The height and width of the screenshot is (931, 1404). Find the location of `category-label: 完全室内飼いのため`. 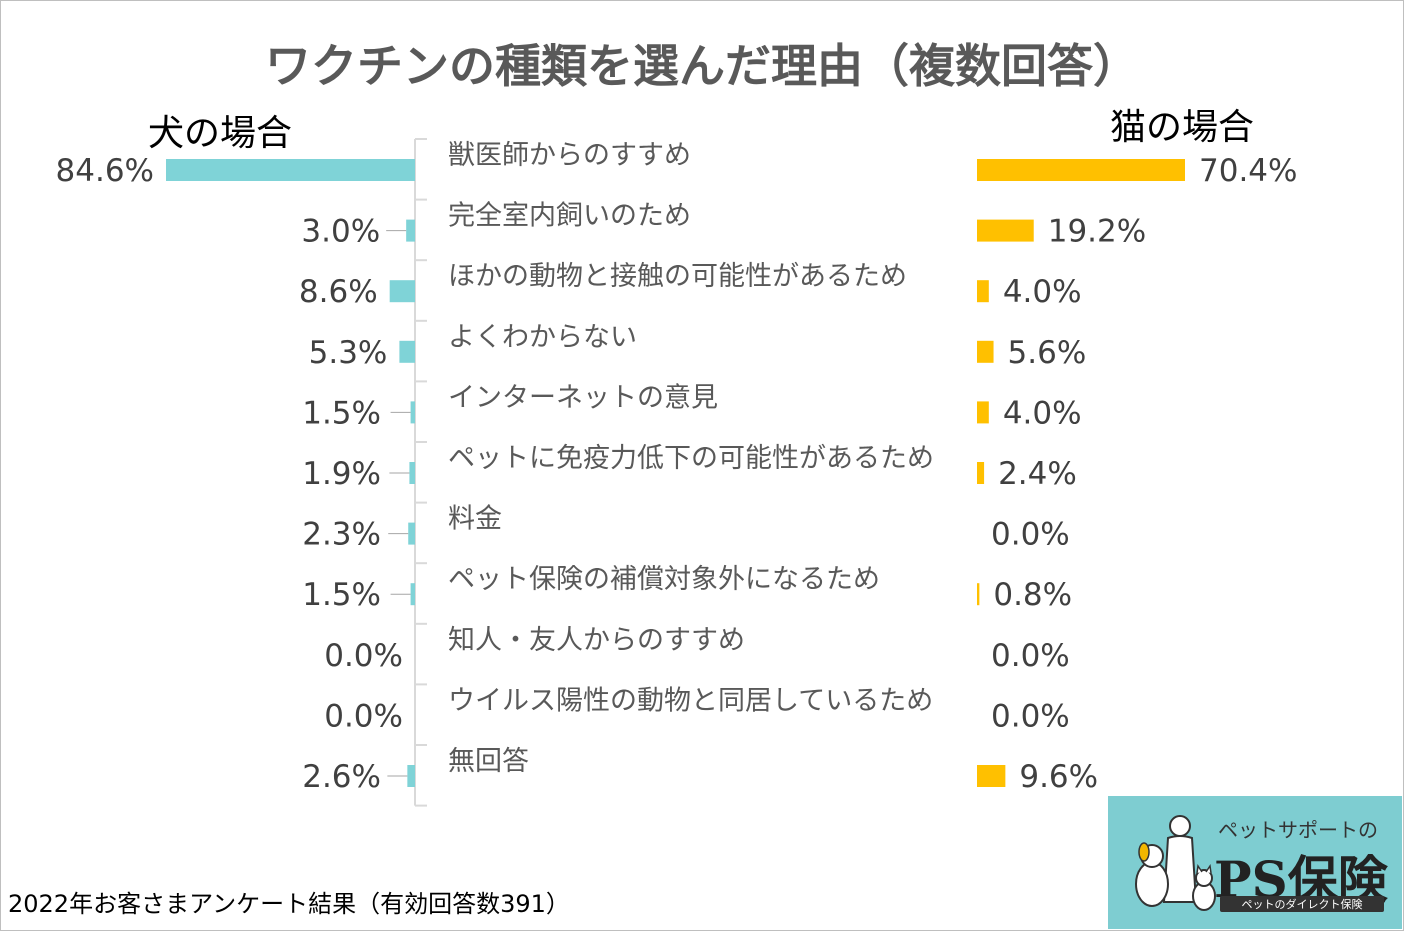

category-label: 完全室内飼いのため is located at coordinates (569, 216).